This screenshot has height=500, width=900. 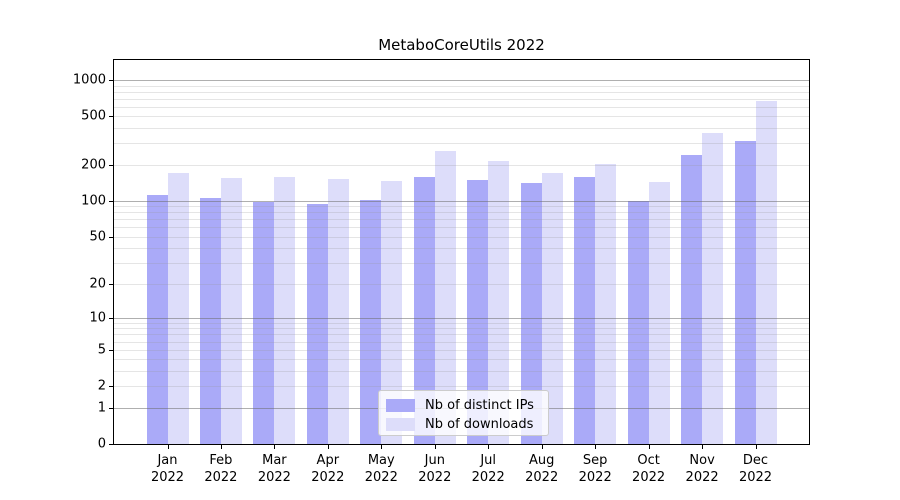 I want to click on x-tick-mark-apr, so click(x=328, y=447).